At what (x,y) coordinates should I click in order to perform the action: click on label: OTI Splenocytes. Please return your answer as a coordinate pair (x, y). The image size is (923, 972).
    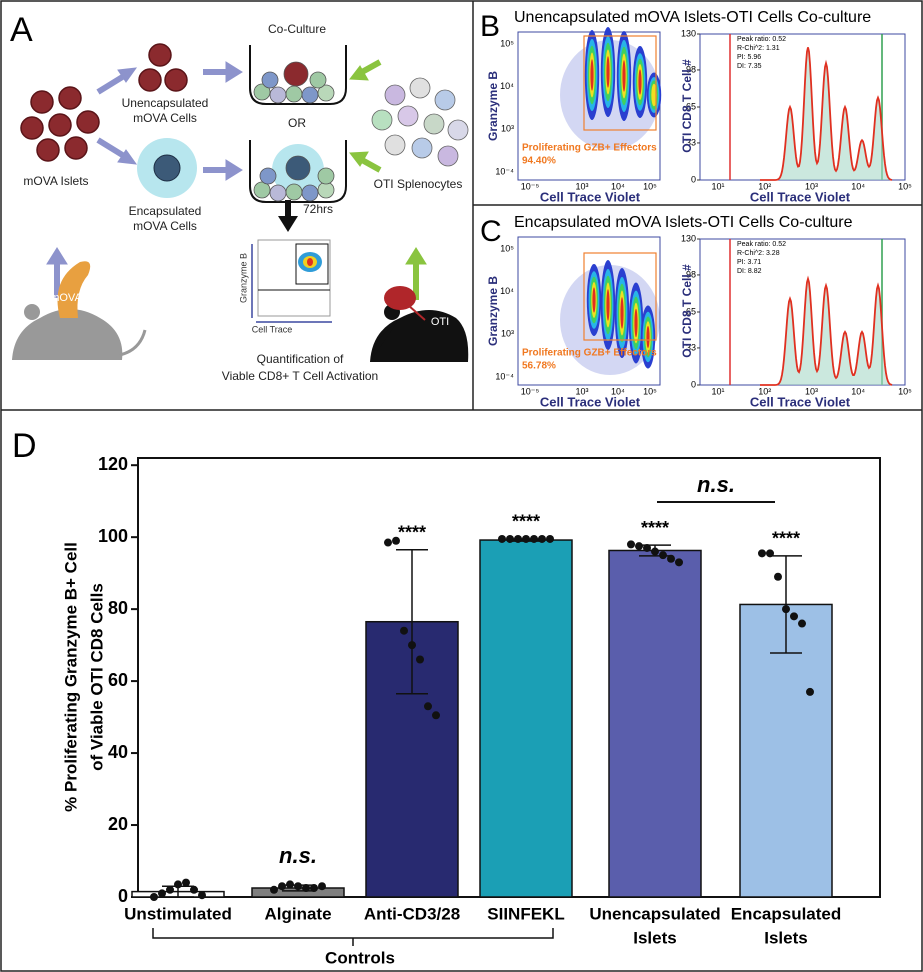
    Looking at the image, I should click on (418, 184).